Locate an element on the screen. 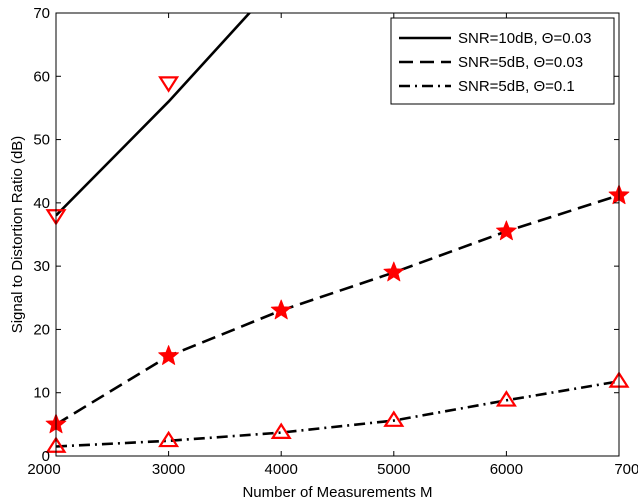 The height and width of the screenshot is (502, 638). x-tick-label: 2000 is located at coordinates (43, 469).